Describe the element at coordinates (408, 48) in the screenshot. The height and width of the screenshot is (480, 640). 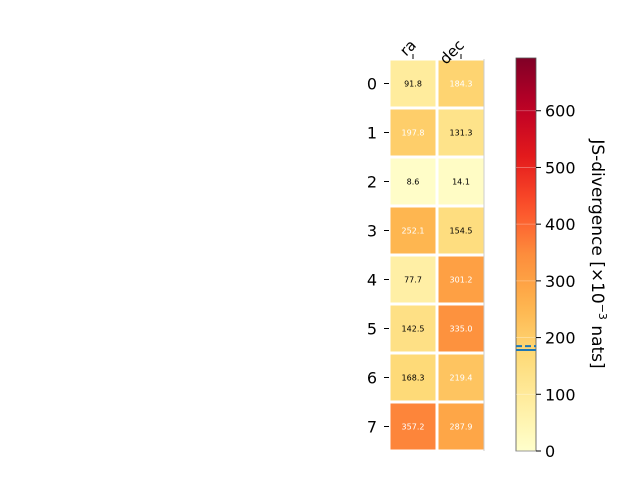
I see `x-tick-label: ra` at that location.